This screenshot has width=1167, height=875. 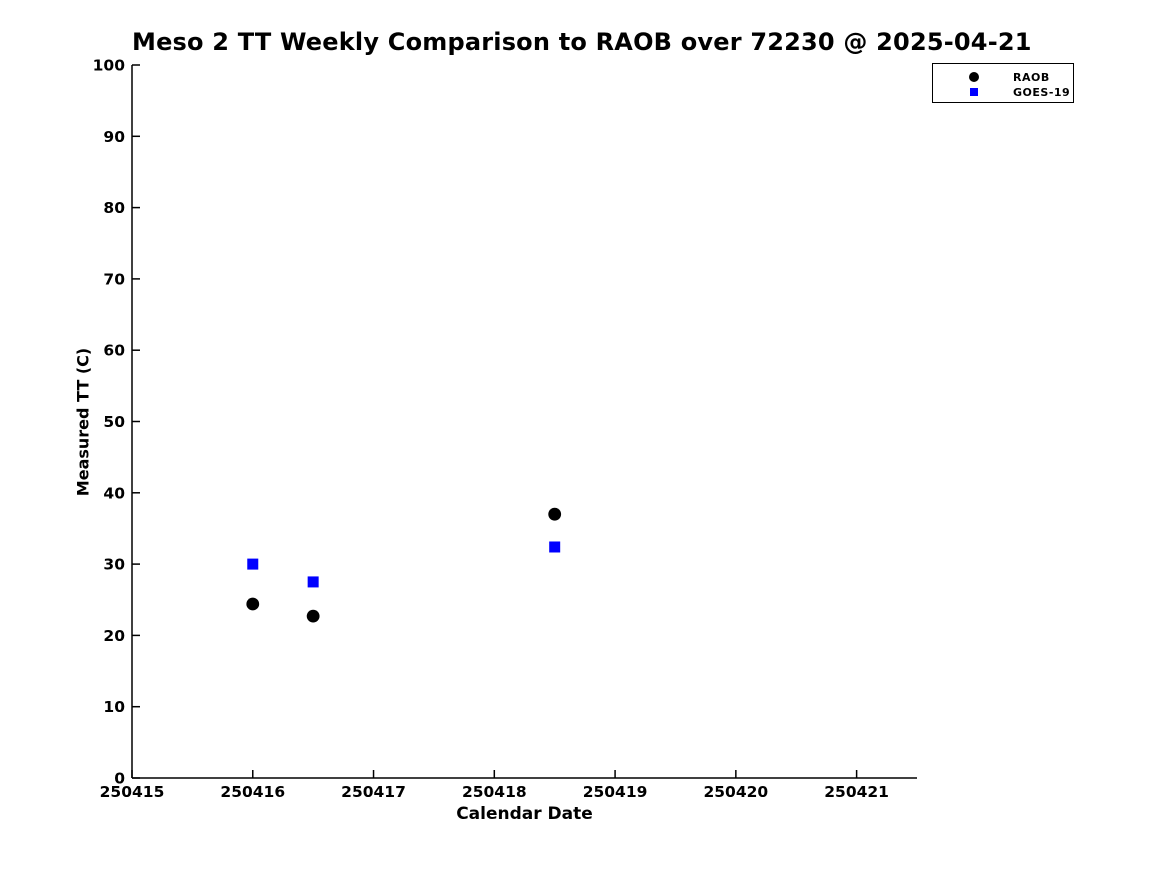 What do you see at coordinates (114, 422) in the screenshot?
I see `y-tick-label: 50` at bounding box center [114, 422].